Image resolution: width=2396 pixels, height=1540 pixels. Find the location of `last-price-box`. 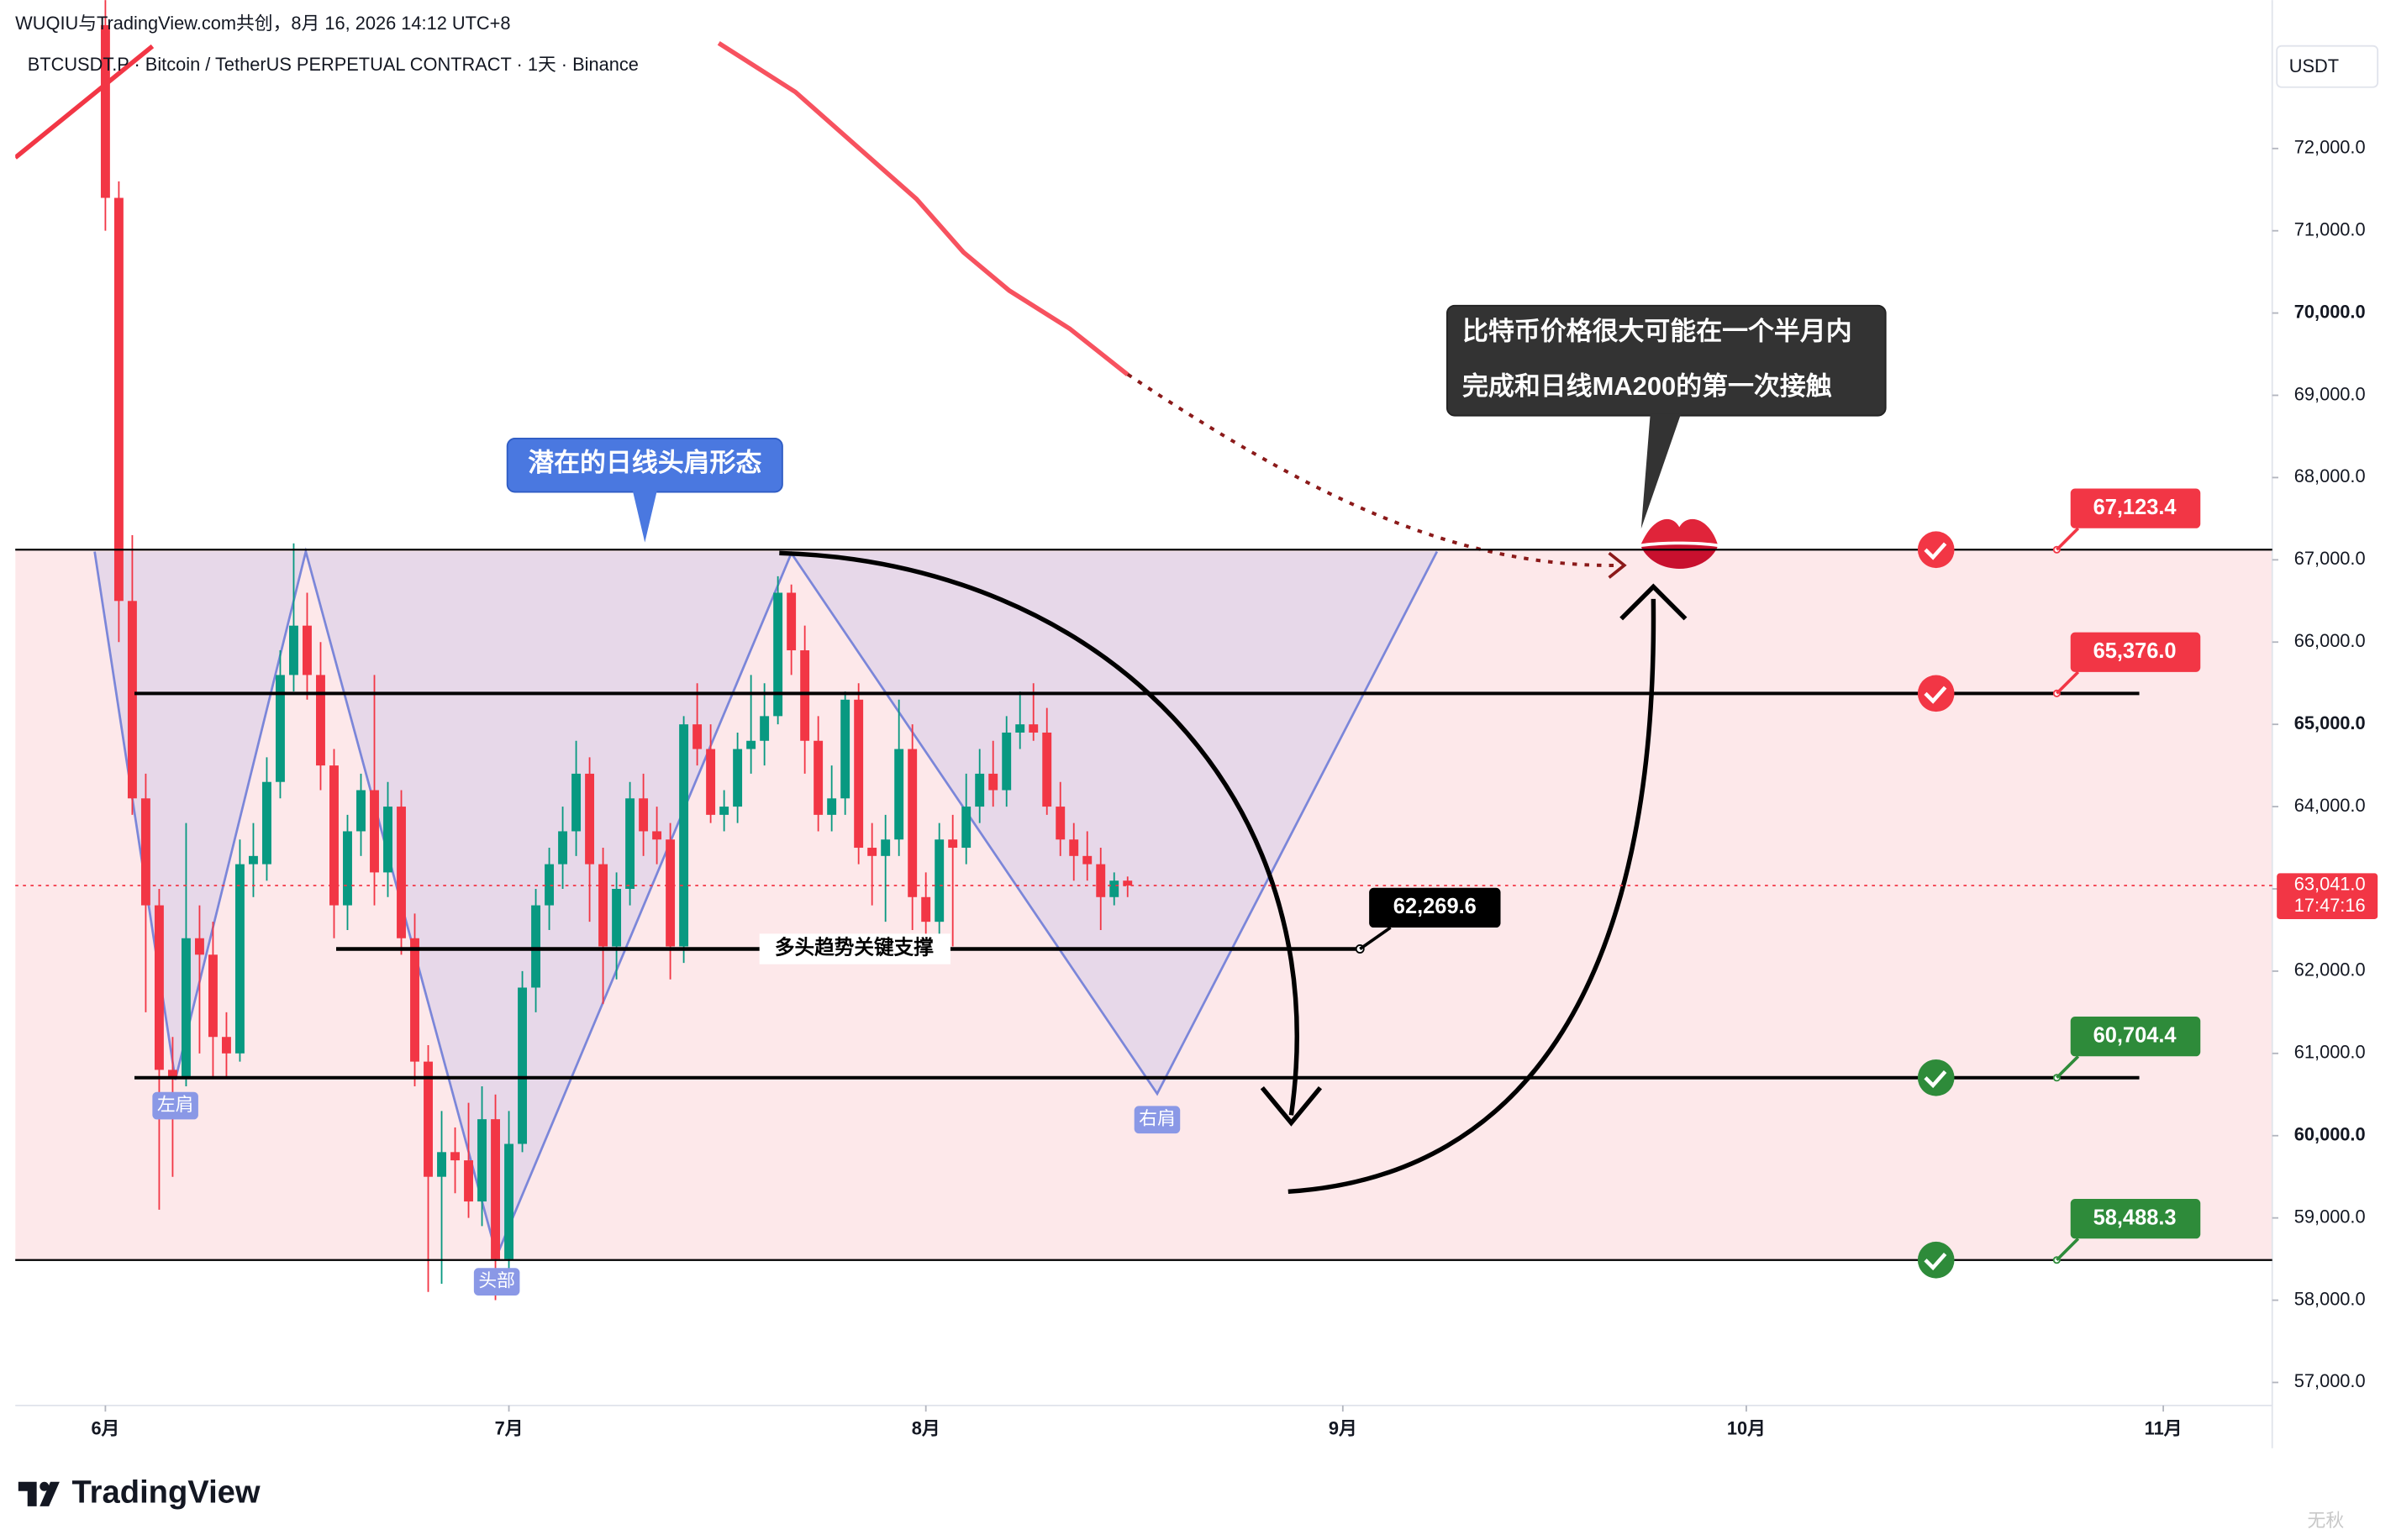

last-price-box is located at coordinates (2327, 896).